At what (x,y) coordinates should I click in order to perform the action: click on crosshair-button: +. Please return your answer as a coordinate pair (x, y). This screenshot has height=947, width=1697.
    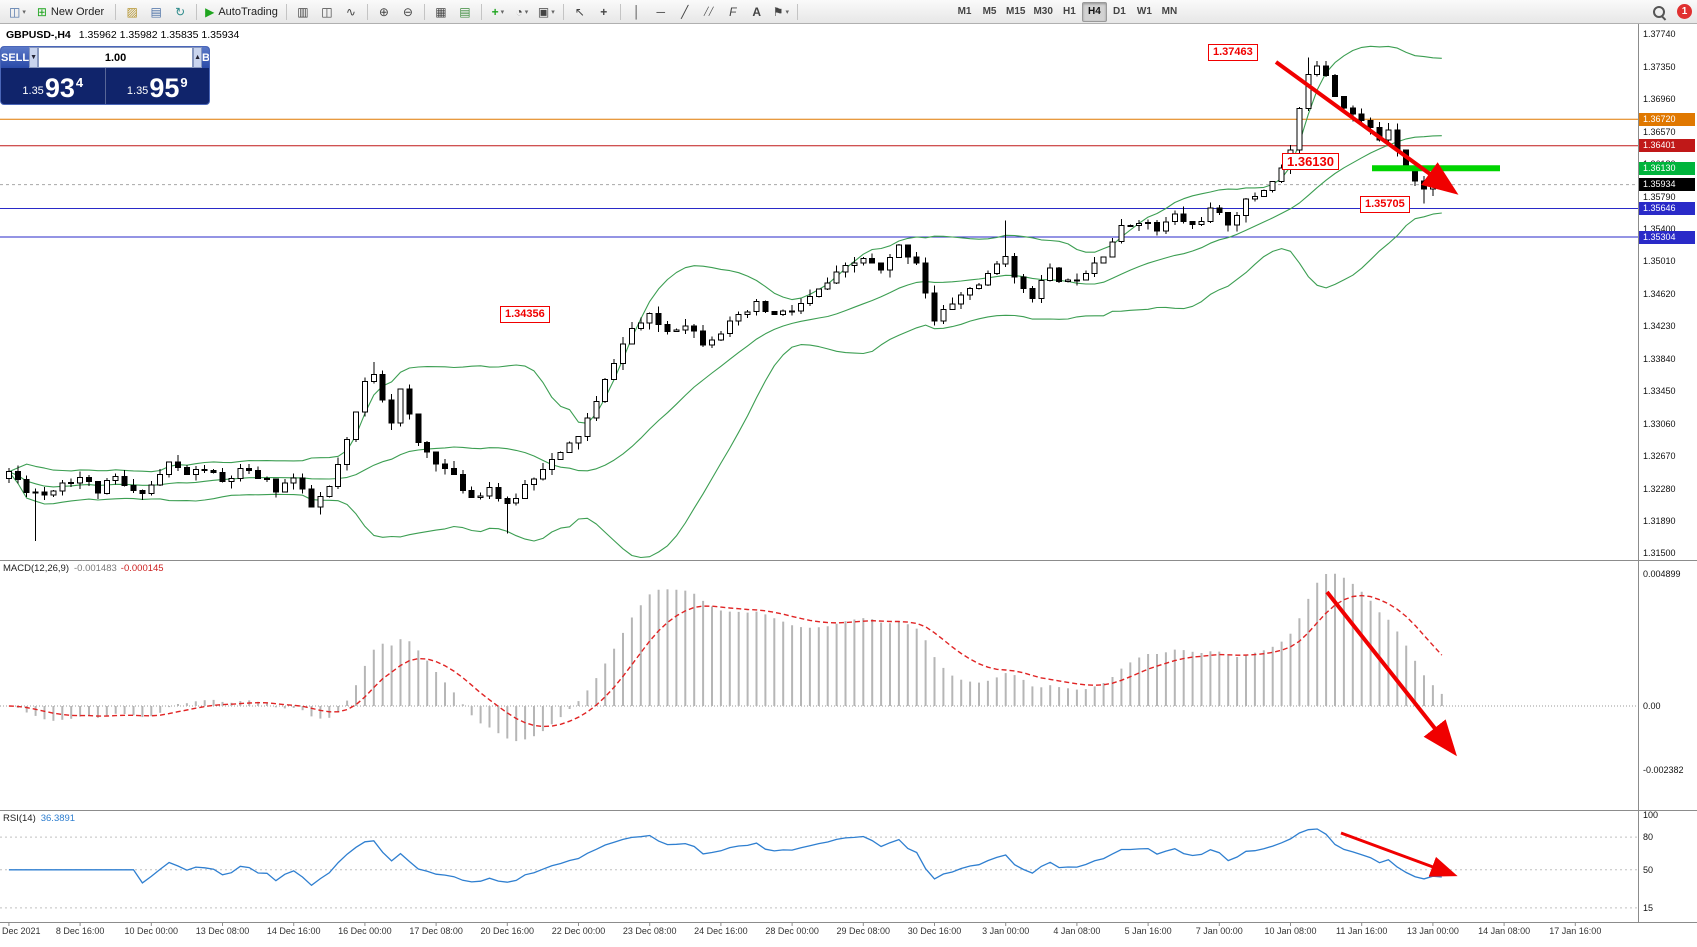
    Looking at the image, I should click on (604, 12).